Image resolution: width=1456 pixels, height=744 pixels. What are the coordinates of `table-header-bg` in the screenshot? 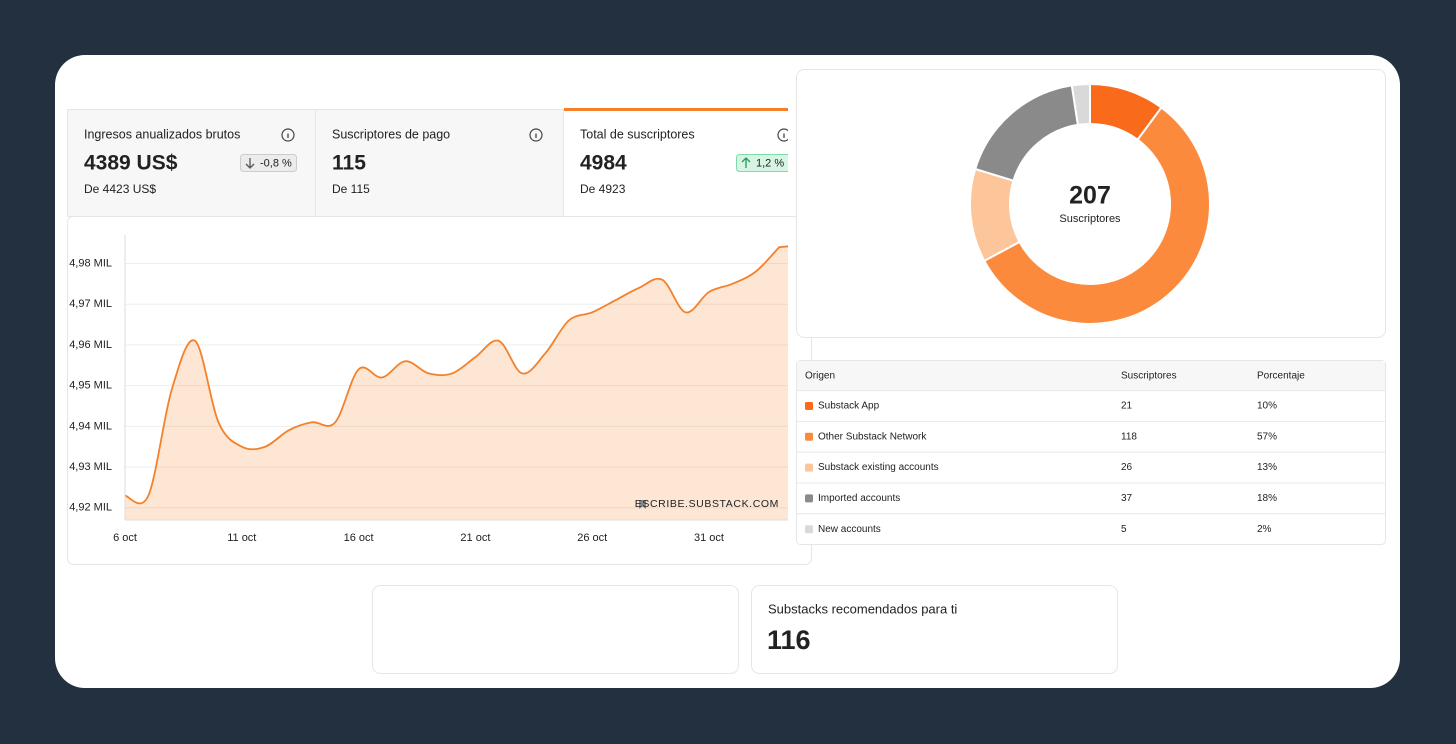 It's located at (1091, 375).